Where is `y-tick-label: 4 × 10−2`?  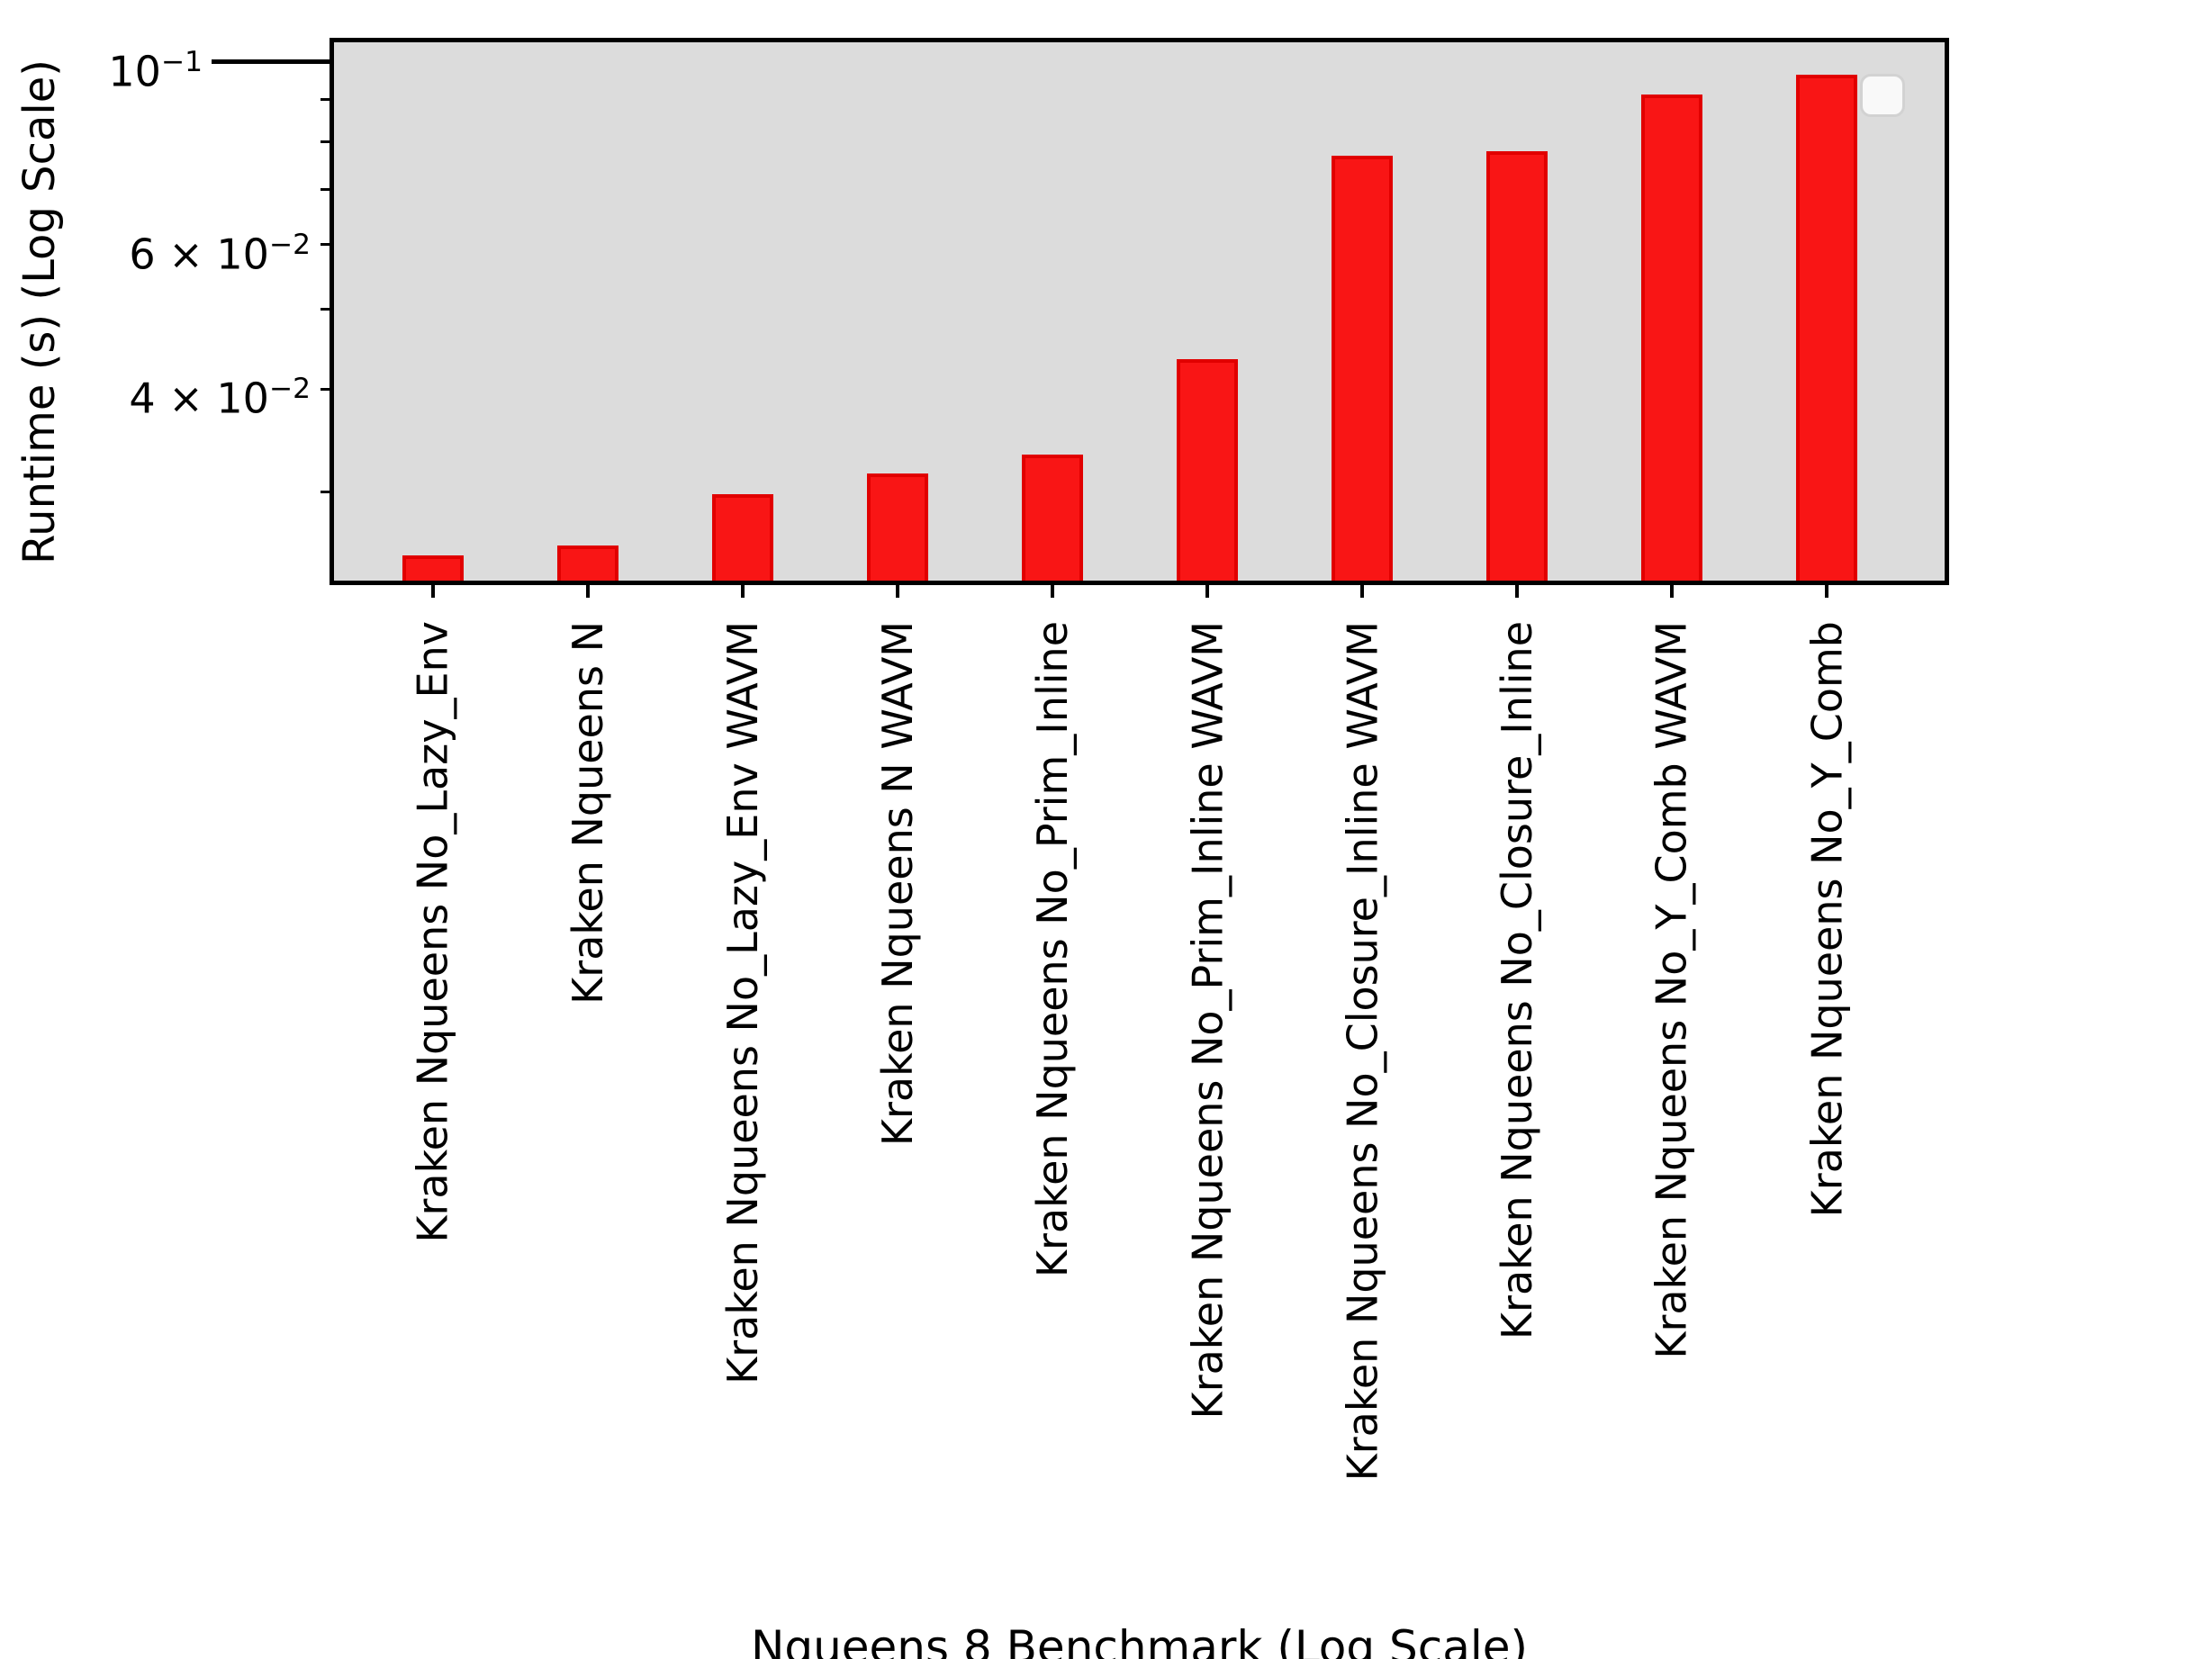 y-tick-label: 4 × 10−2 is located at coordinates (220, 398).